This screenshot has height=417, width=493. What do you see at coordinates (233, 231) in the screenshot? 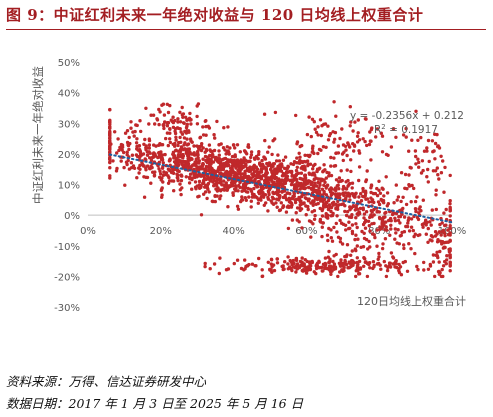
I see `x-tick-label: 40%` at bounding box center [233, 231].